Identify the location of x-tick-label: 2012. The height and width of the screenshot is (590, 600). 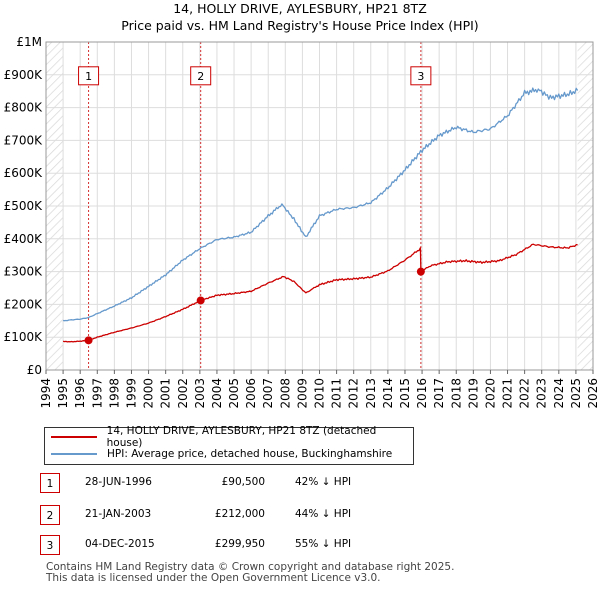
(354, 393).